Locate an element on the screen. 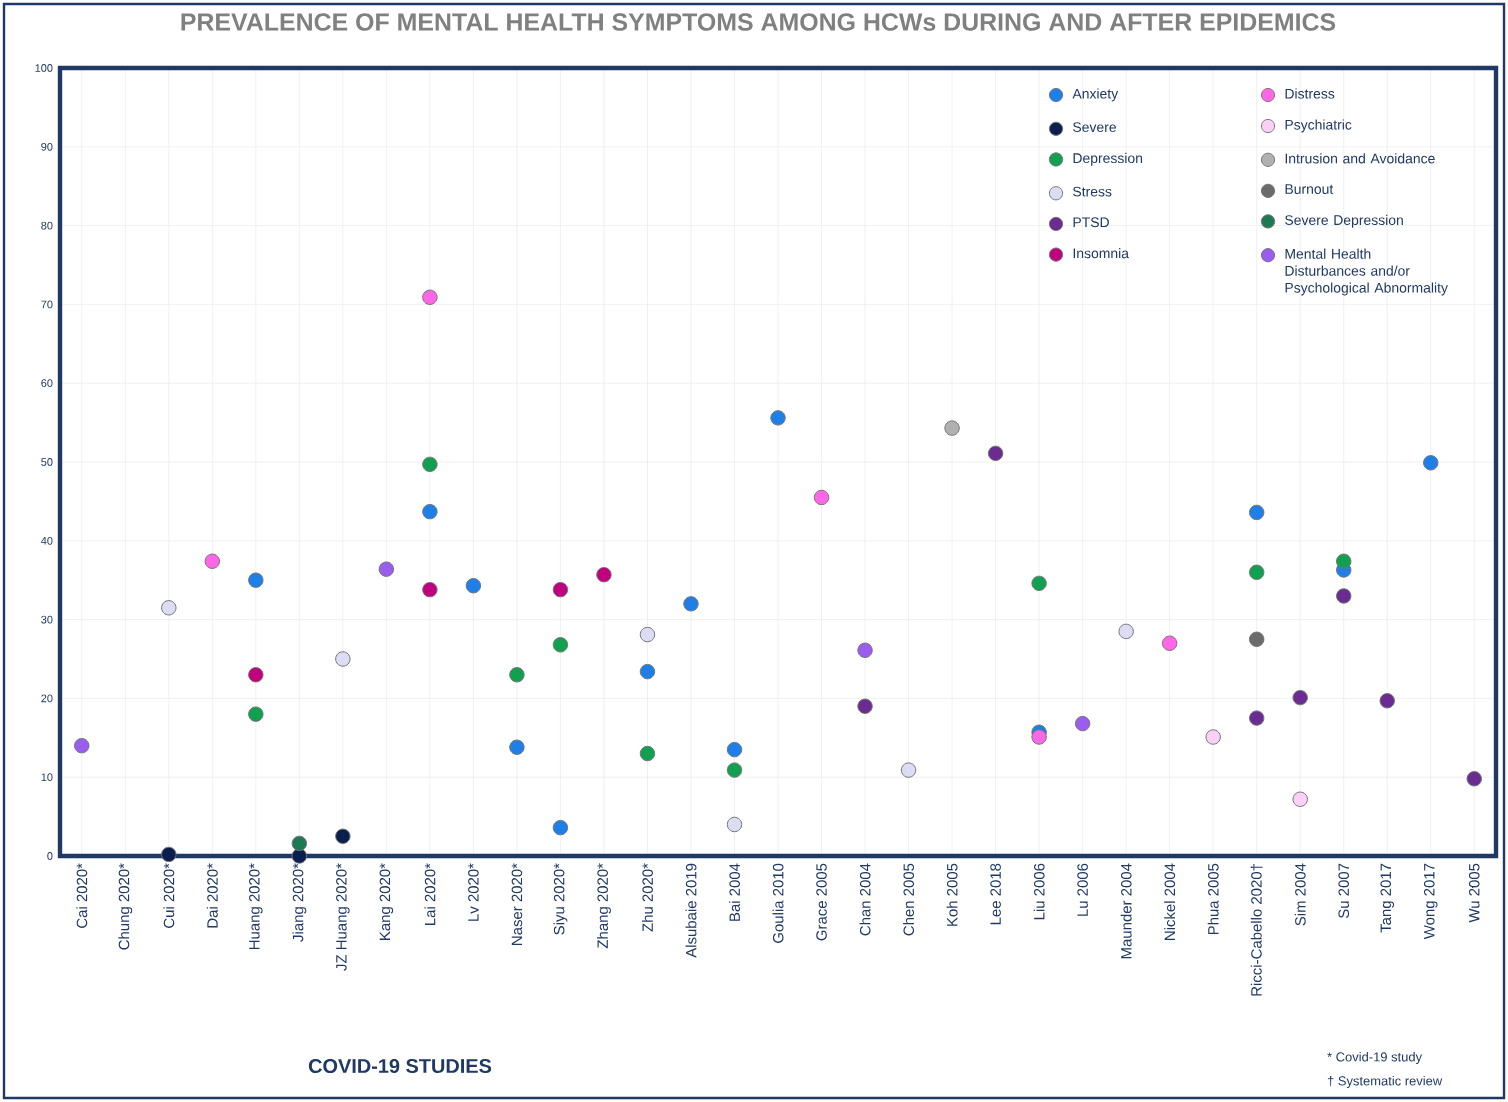 This screenshot has width=1508, height=1102. text: COVID-19 STUDIES is located at coordinates (400, 1066).